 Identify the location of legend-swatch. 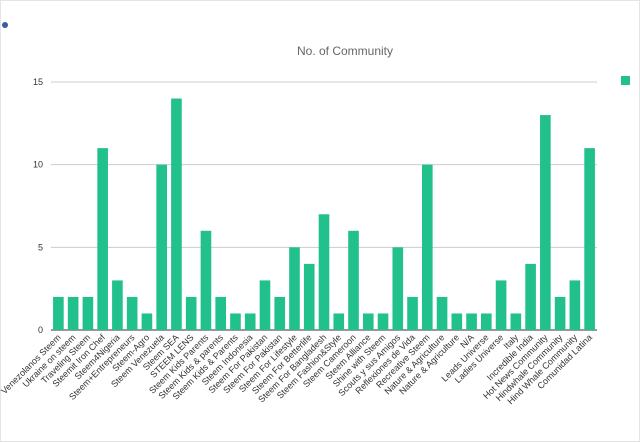
(625, 80).